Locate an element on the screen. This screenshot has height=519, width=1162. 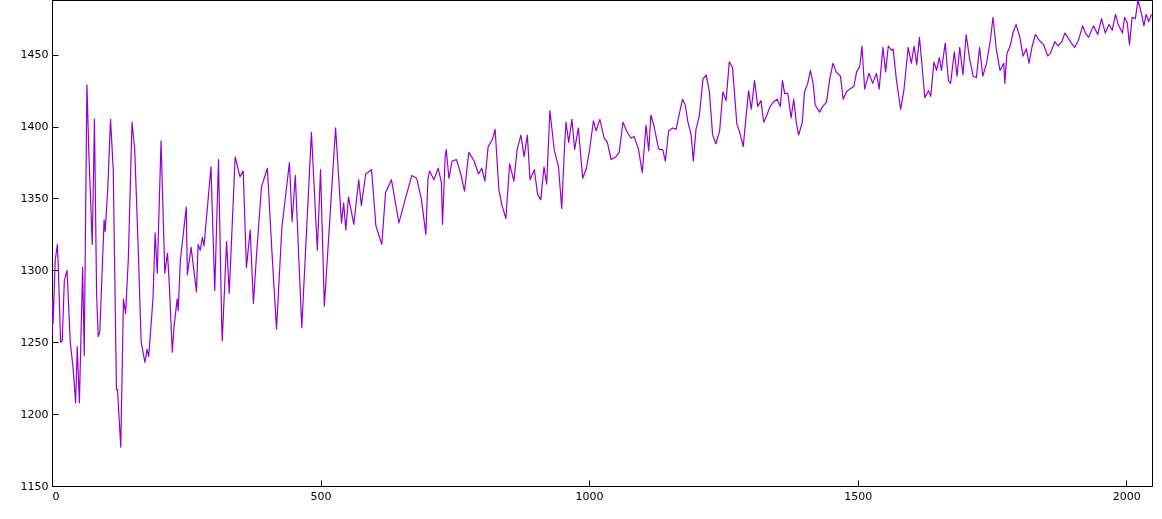
x-tick-label: 2000 is located at coordinates (1126, 496).